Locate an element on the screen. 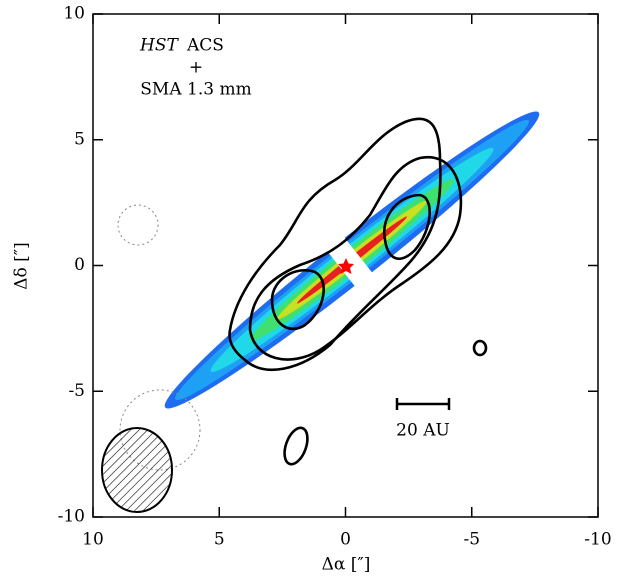 This screenshot has width=625, height=582. x-tick-label: 0 is located at coordinates (345, 540).